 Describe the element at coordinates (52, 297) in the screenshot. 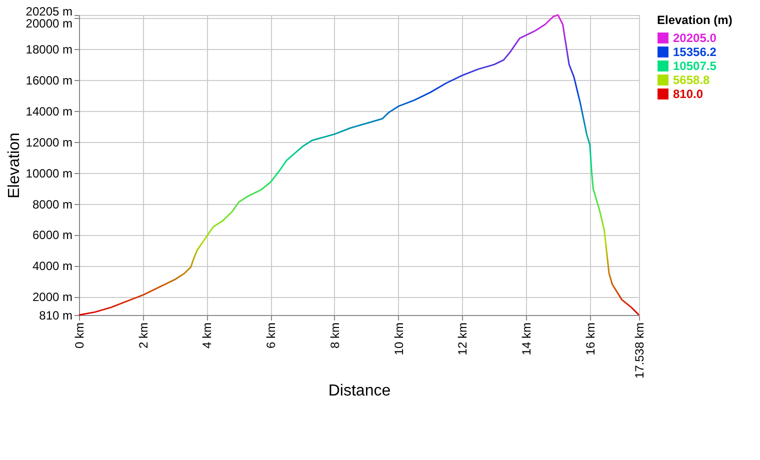

I see `y-tick-label: 2000 m` at that location.